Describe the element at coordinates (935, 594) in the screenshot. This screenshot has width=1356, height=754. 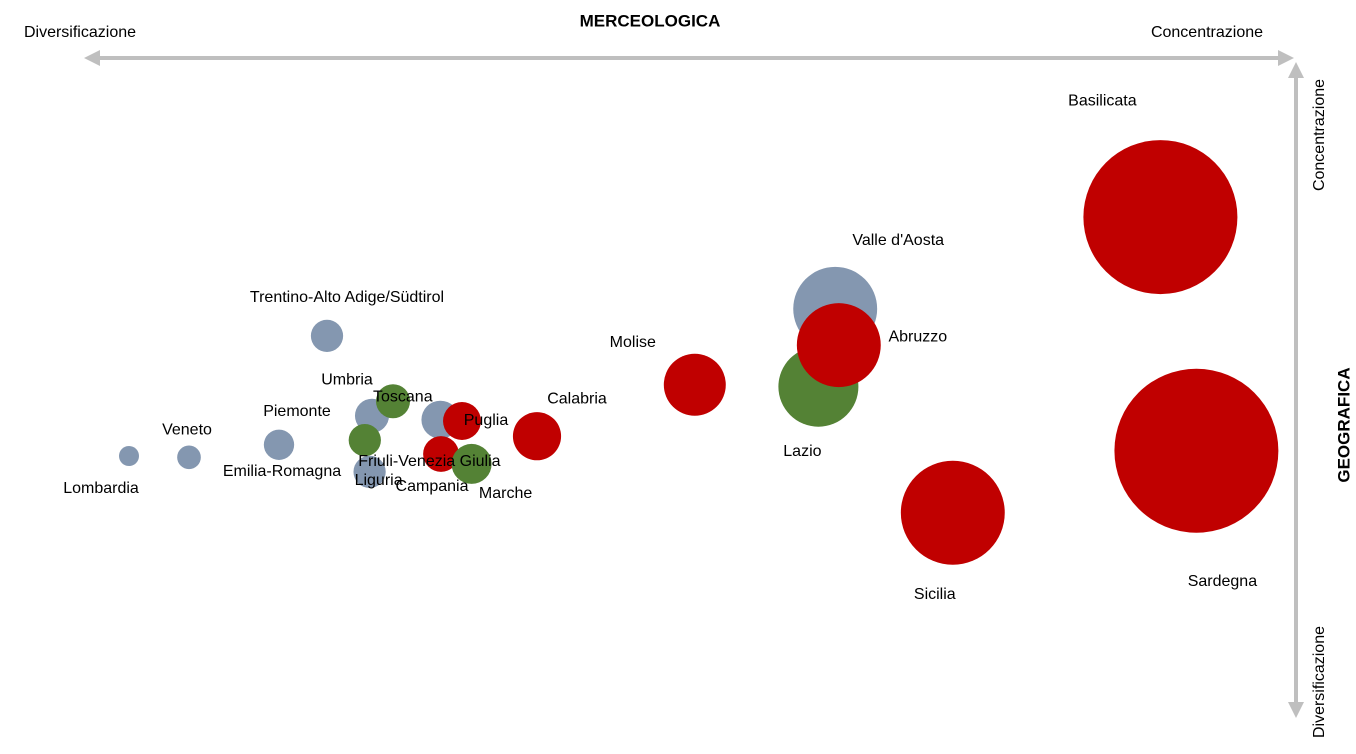
I see `bubble-label: Sicilia` at that location.